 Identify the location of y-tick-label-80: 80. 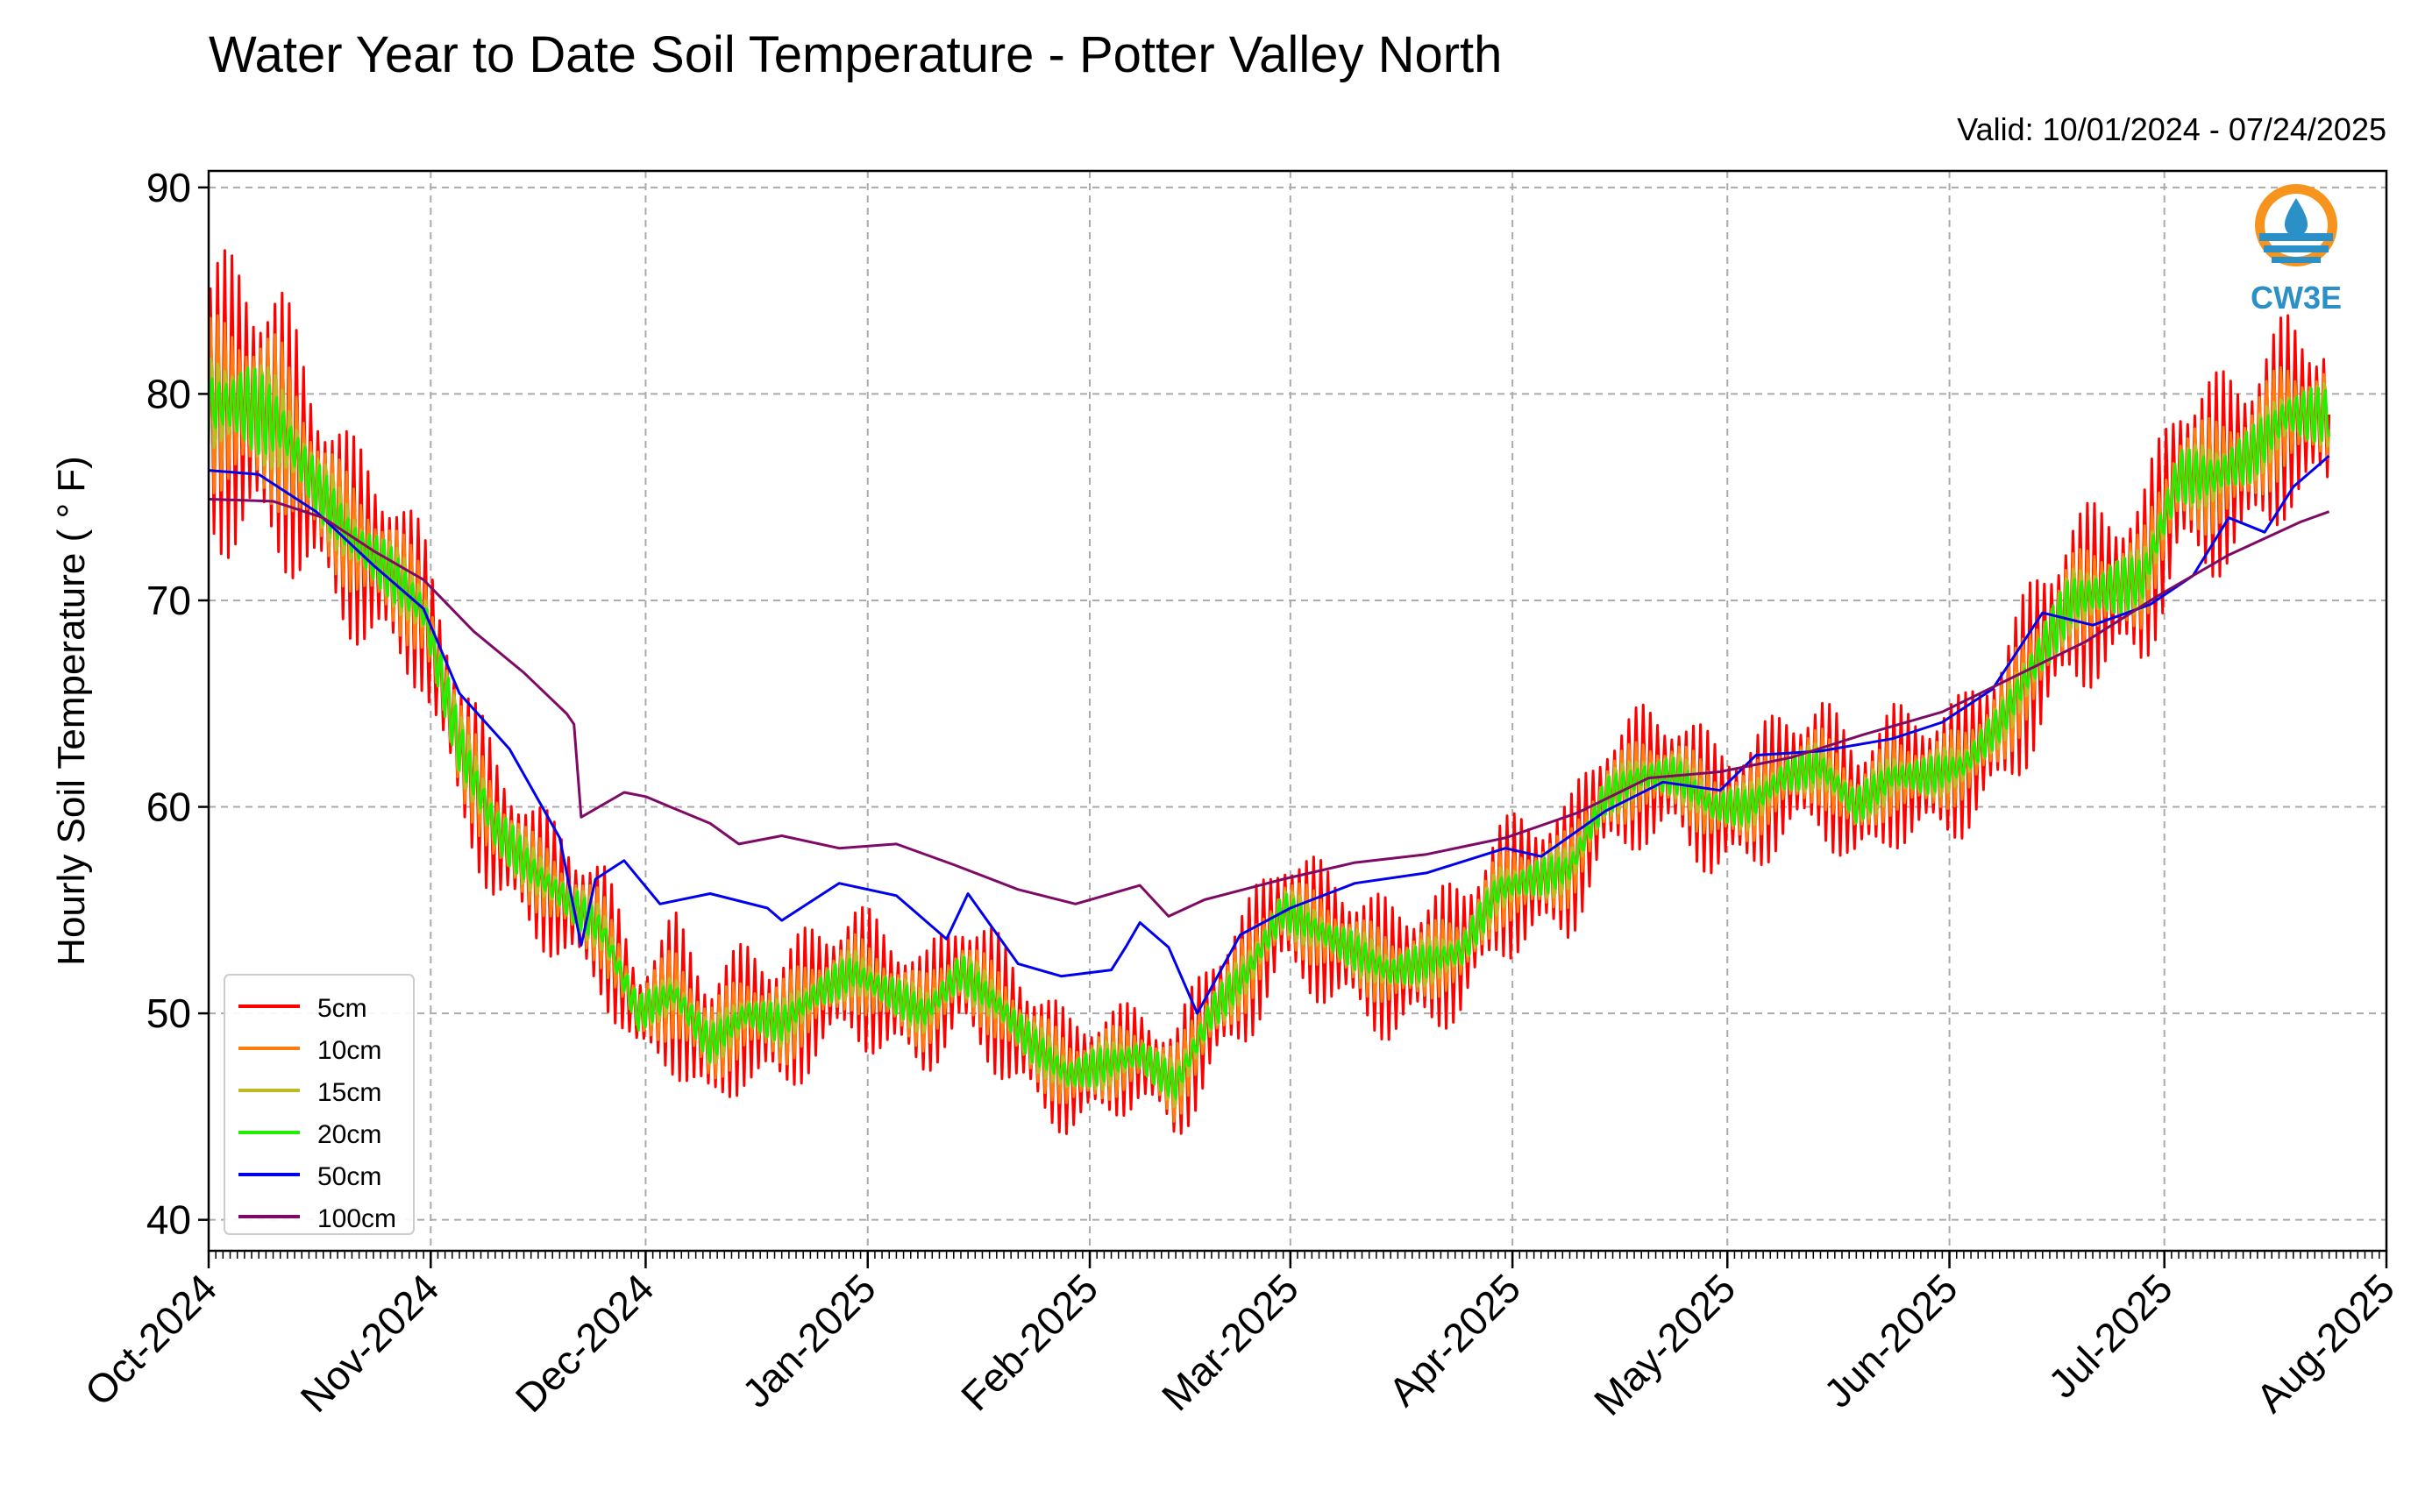
(168, 393).